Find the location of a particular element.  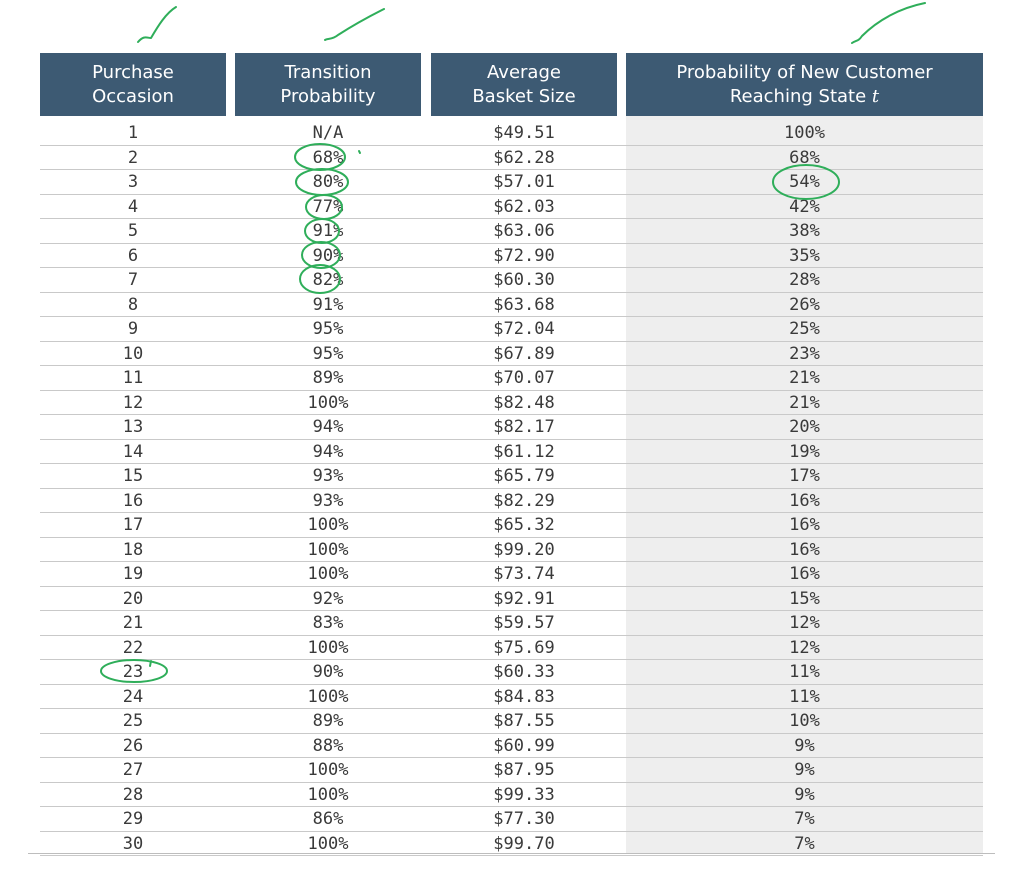

table-row: 29 86% $77.30 7% is located at coordinates (511, 819).